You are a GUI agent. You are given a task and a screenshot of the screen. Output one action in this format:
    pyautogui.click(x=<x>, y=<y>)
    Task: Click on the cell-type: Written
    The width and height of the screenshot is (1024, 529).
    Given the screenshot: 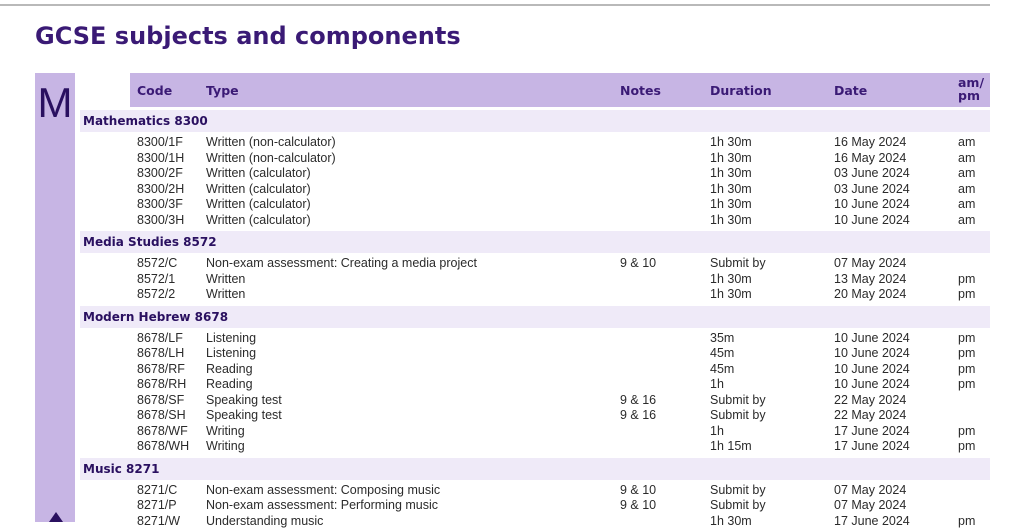 What is the action you would take?
    pyautogui.click(x=225, y=294)
    